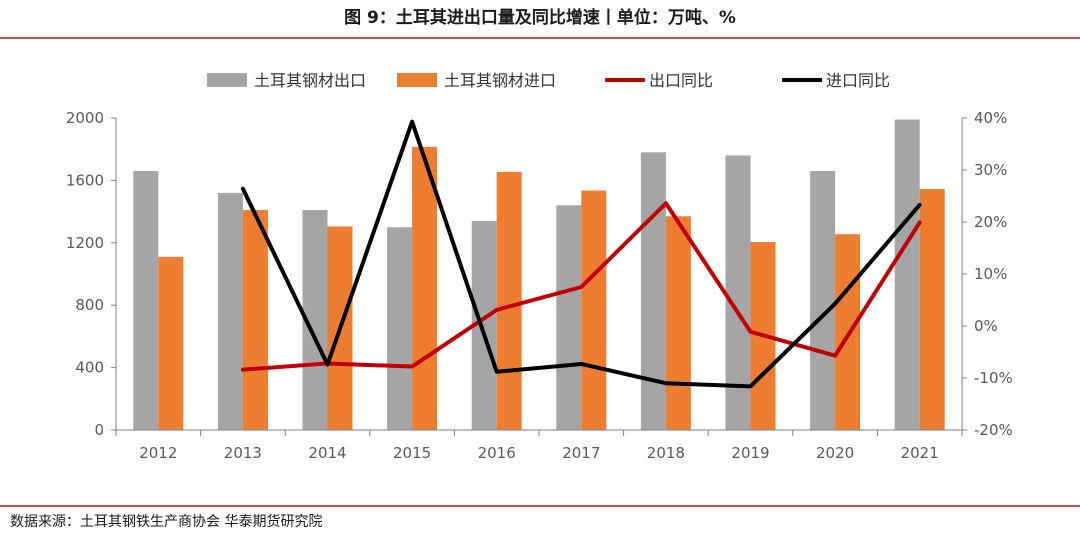 The width and height of the screenshot is (1080, 534). What do you see at coordinates (666, 453) in the screenshot?
I see `x-tick-label: 2018` at bounding box center [666, 453].